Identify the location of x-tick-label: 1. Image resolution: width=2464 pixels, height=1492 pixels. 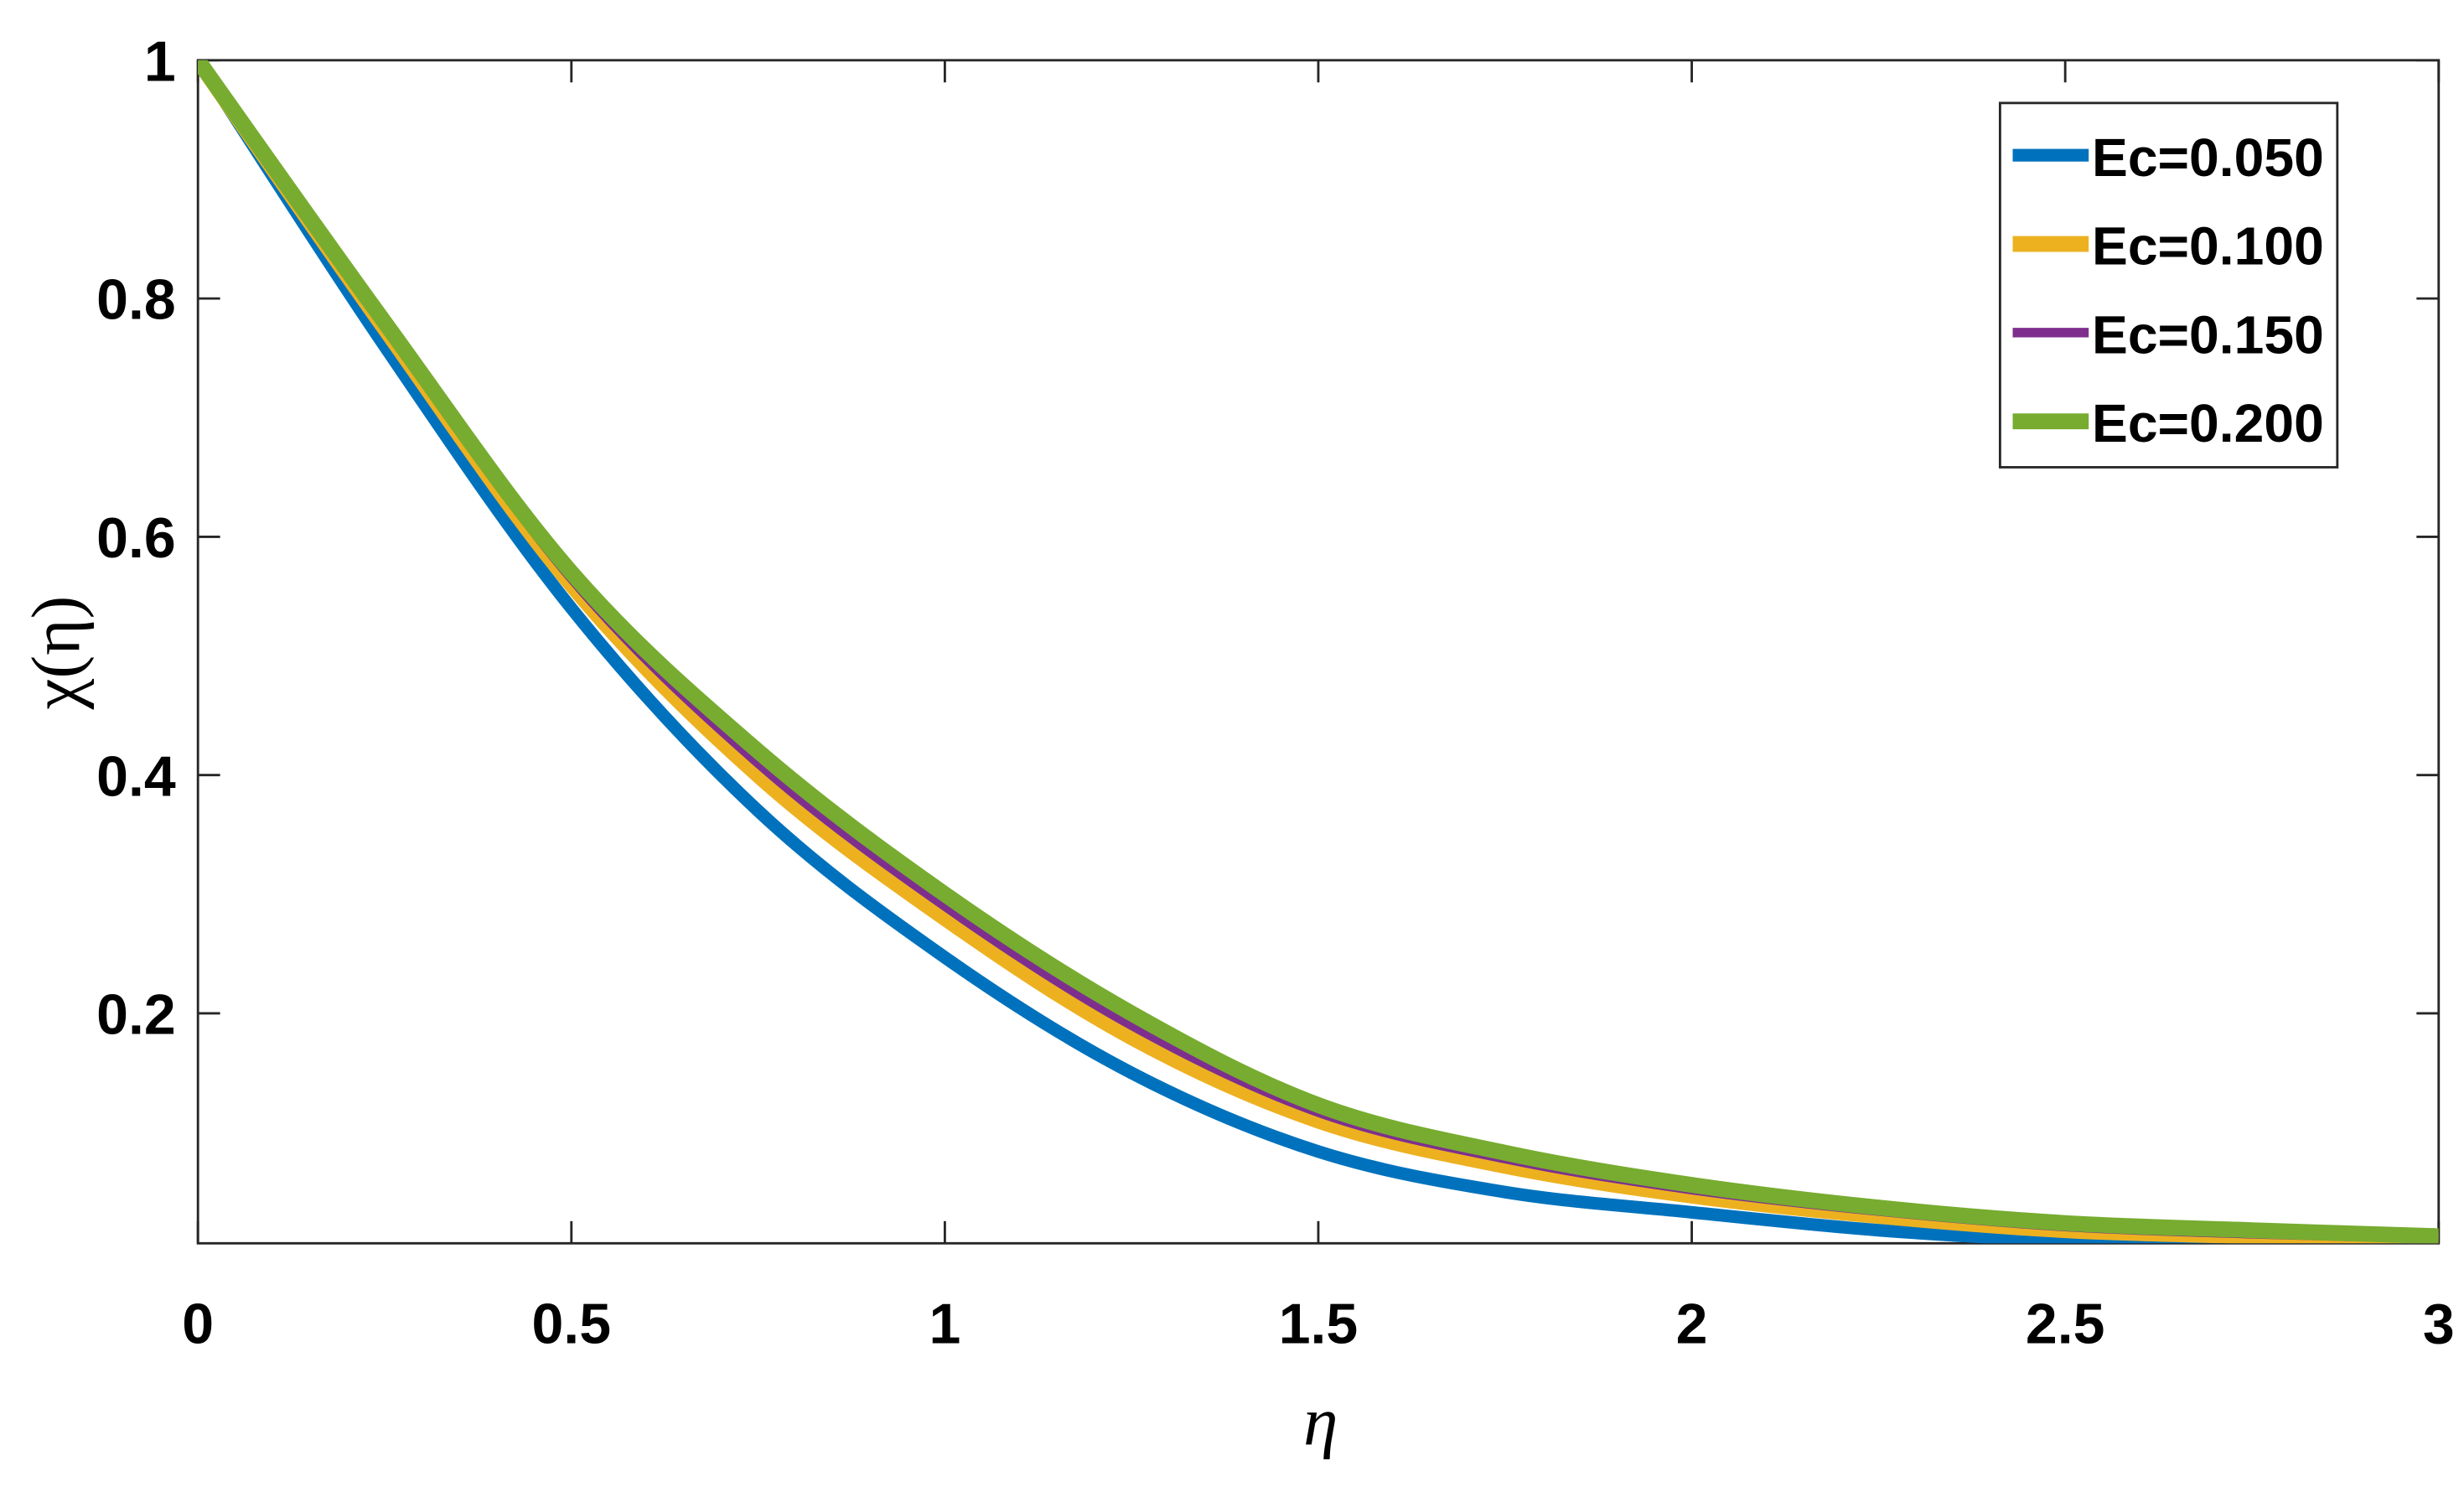
(944, 1323).